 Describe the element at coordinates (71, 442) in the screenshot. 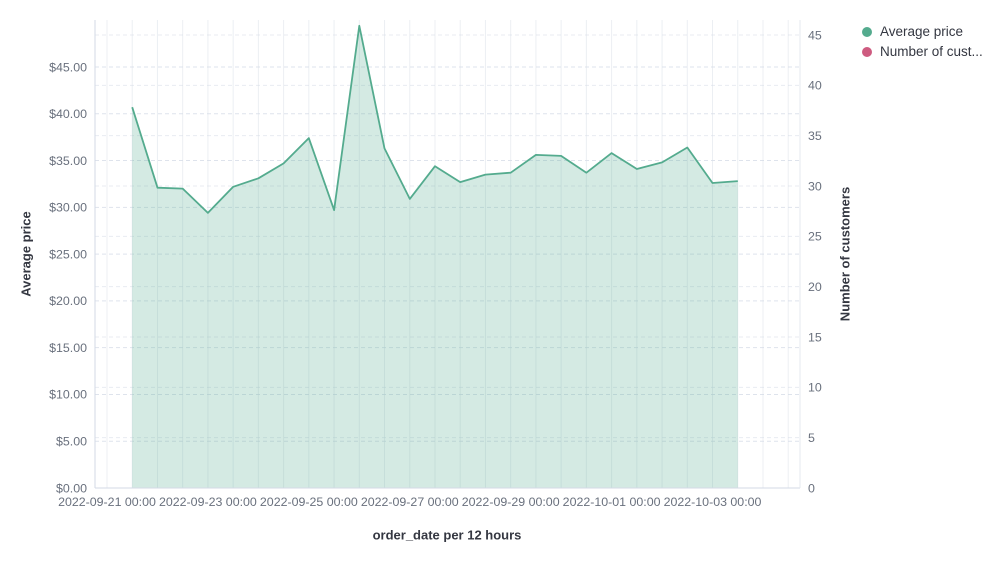

I see `y-left-tick-label: $5.00` at that location.